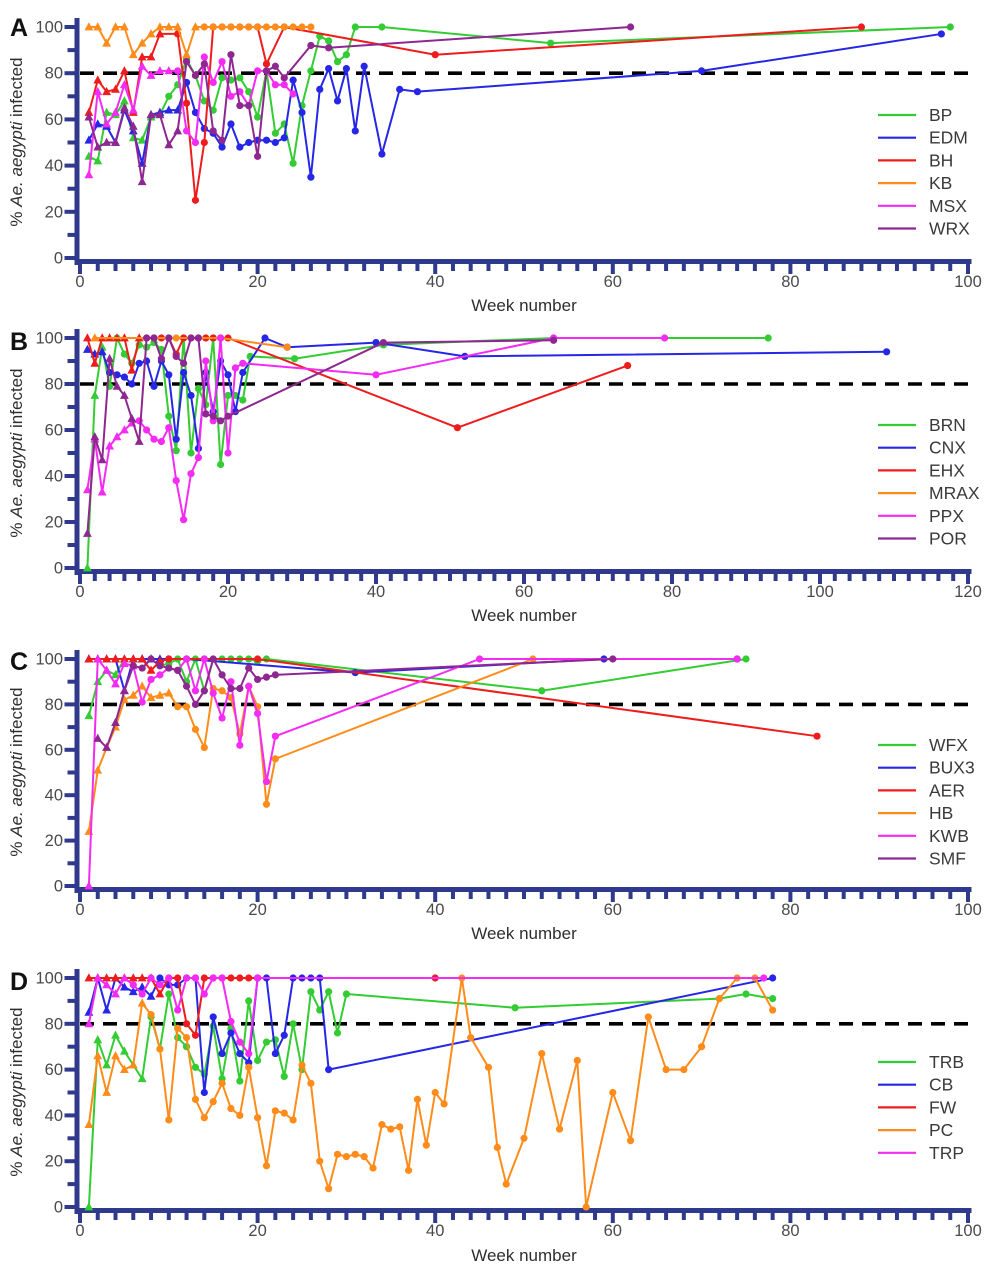  Describe the element at coordinates (98, 123) in the screenshot. I see `marker-triangle-EDM` at that location.